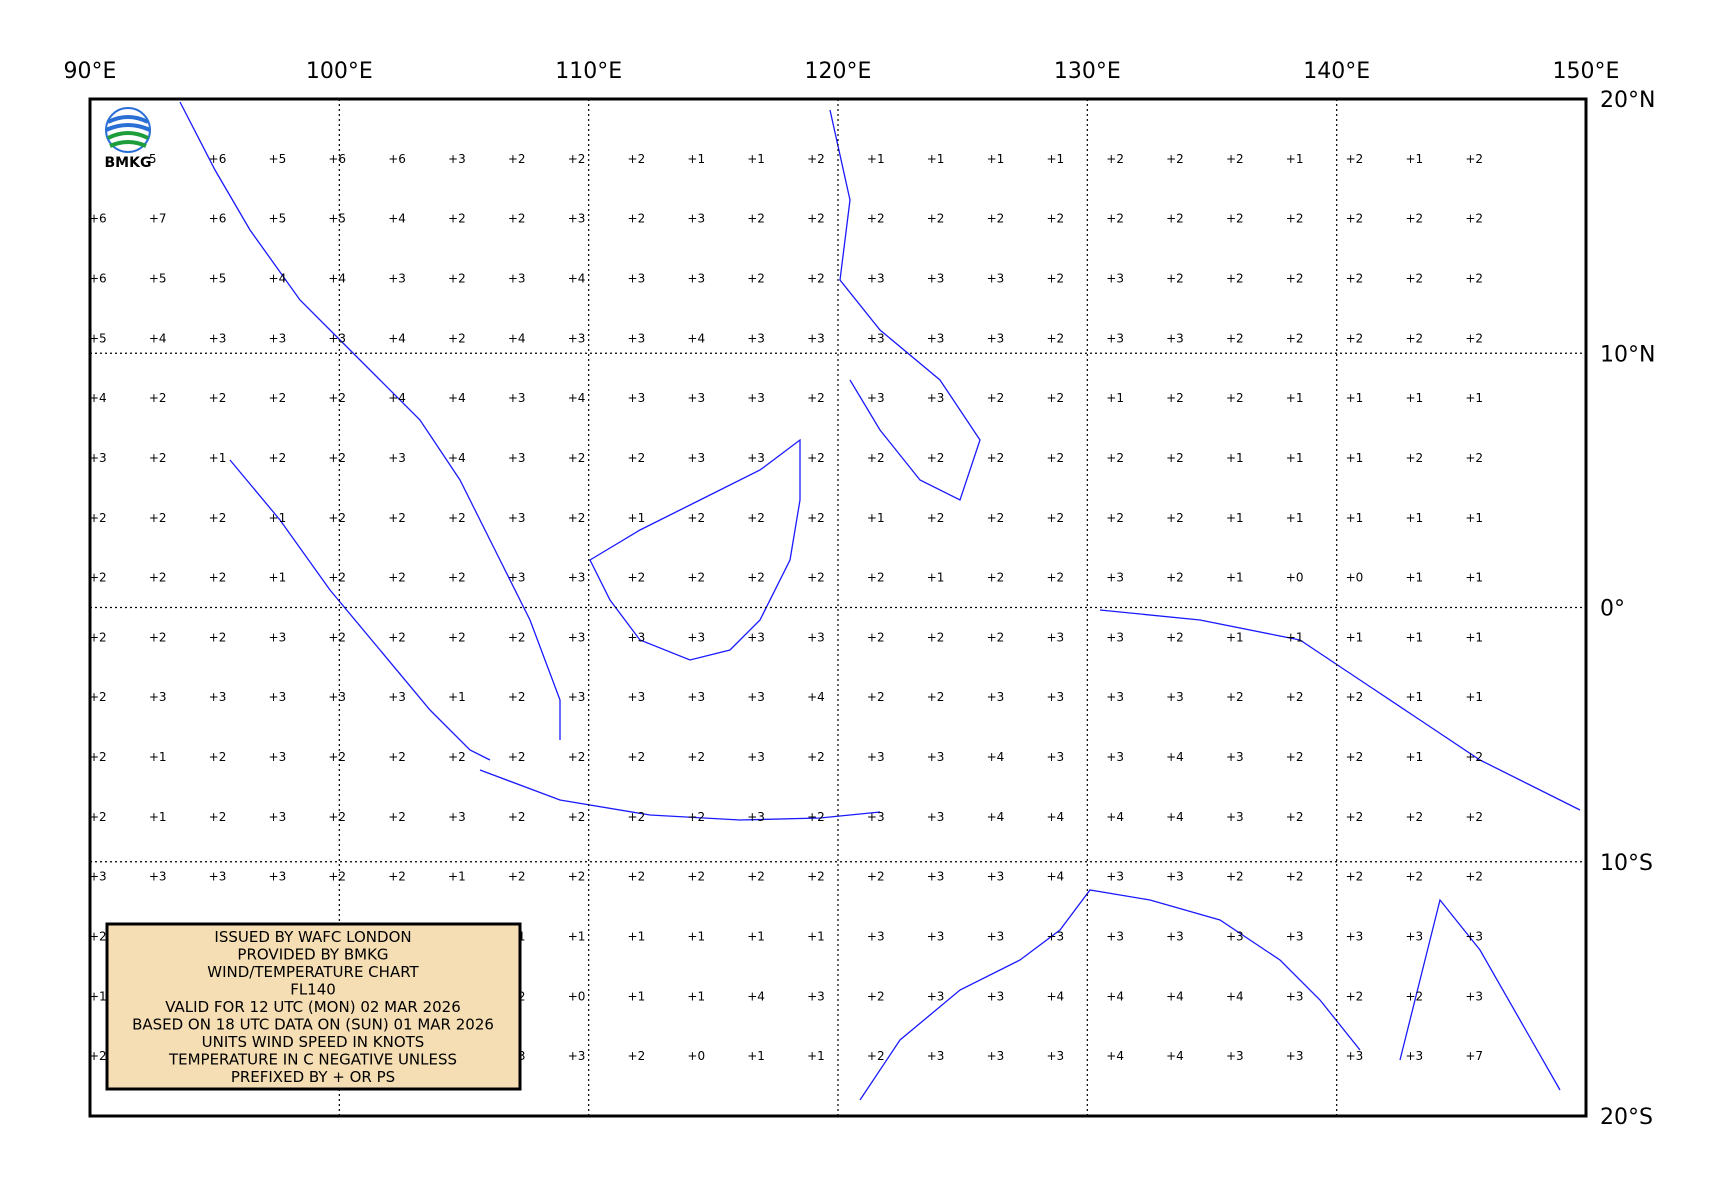 The width and height of the screenshot is (1714, 1182). I want to click on lat-label: 0°, so click(1612, 609).